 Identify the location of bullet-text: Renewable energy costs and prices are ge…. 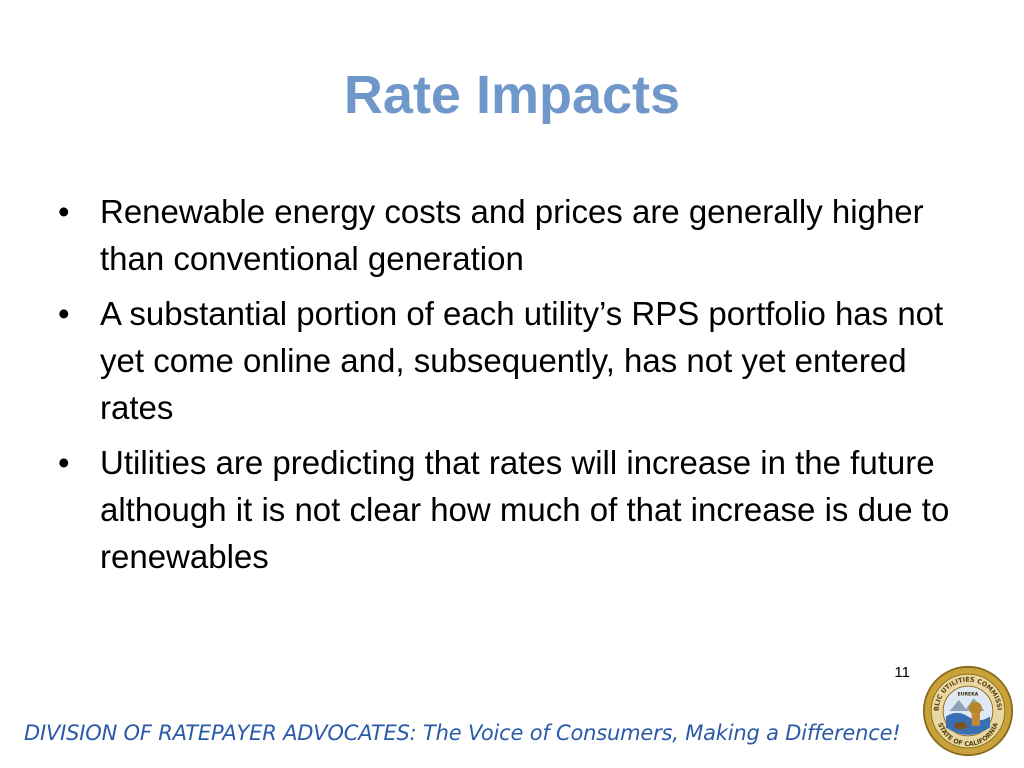
(512, 235).